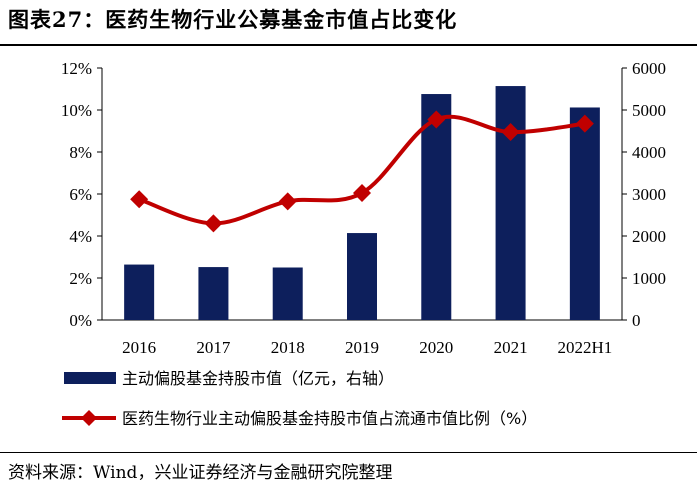  Describe the element at coordinates (511, 347) in the screenshot. I see `x-axis-tick-label: 2021` at that location.